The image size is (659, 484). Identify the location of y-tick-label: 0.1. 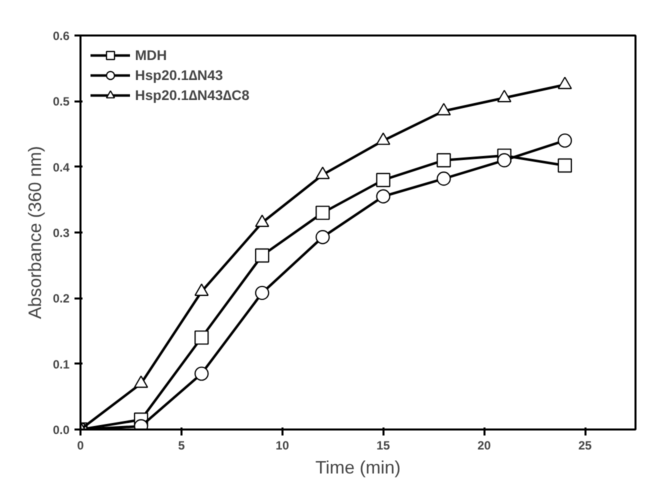
(61, 364).